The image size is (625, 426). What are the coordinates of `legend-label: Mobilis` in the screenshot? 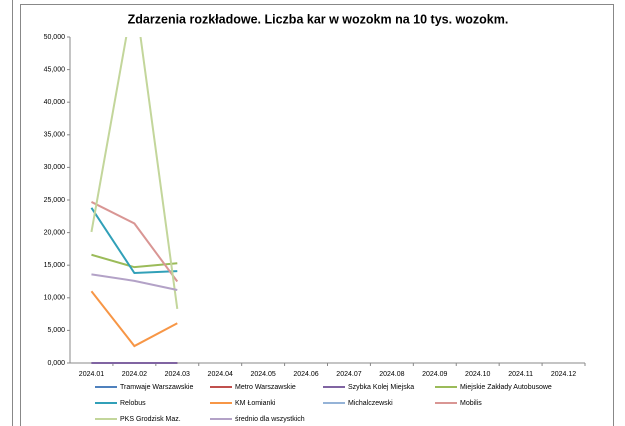 It's located at (471, 403).